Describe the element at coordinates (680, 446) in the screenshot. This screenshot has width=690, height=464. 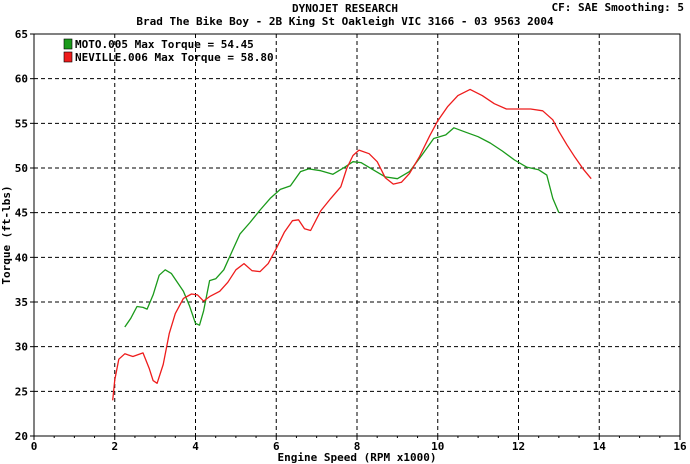
I see `x-tick-label: 16` at that location.